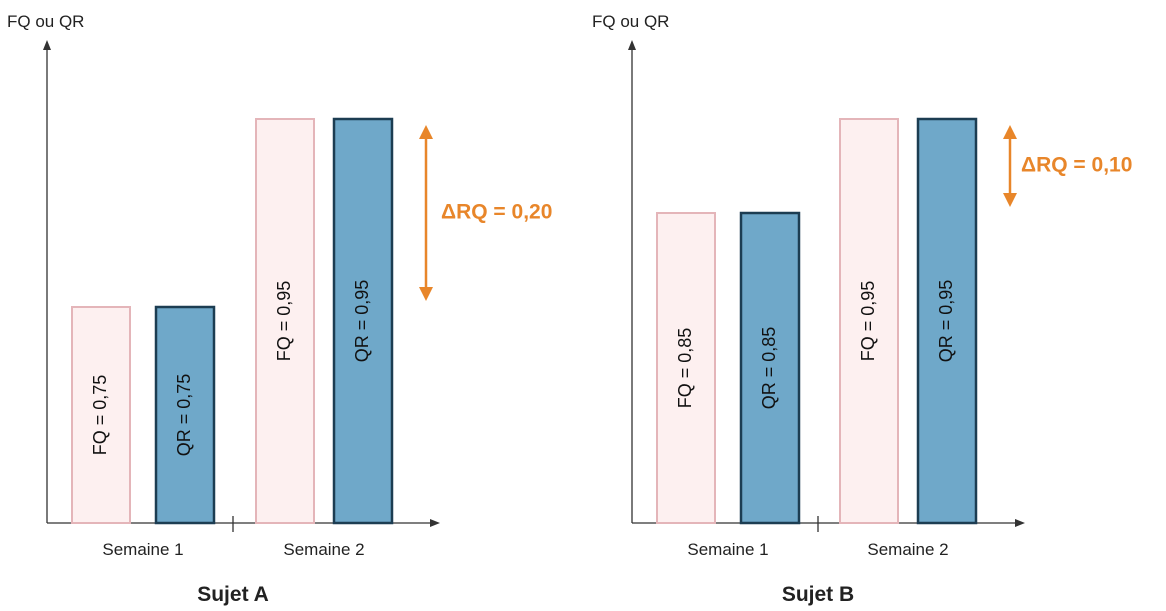  I want to click on bar-label-fq-week1: FQ = 0,85, so click(685, 368).